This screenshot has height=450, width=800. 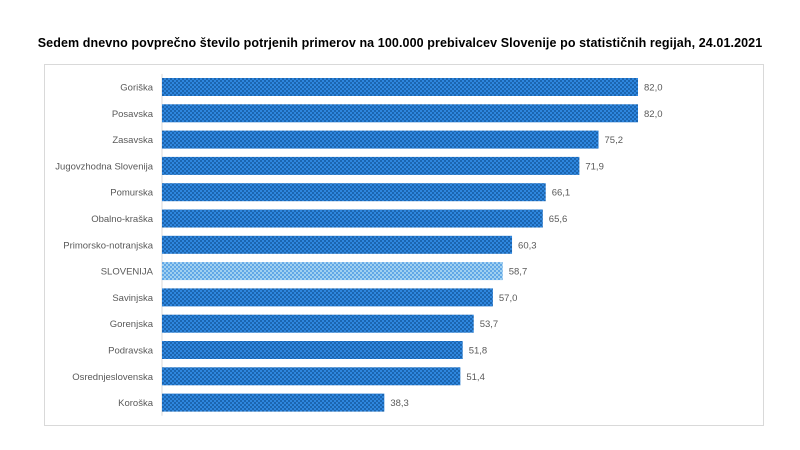 I want to click on value-label-gorenjska: 53,7, so click(x=489, y=324).